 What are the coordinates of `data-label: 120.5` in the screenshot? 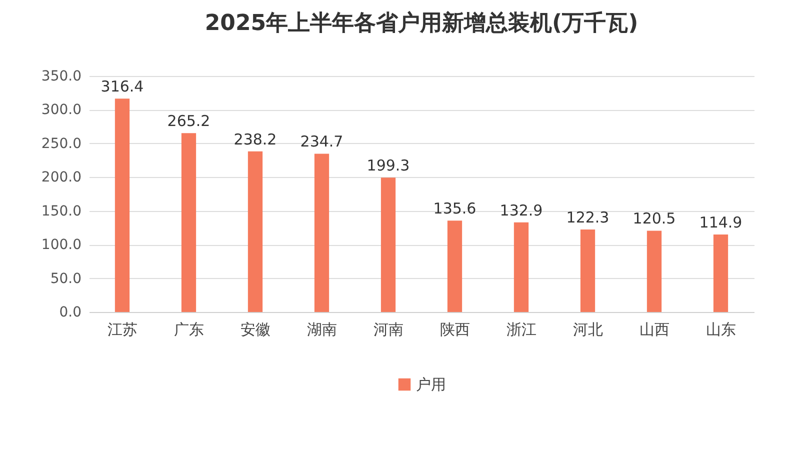 It's located at (654, 219).